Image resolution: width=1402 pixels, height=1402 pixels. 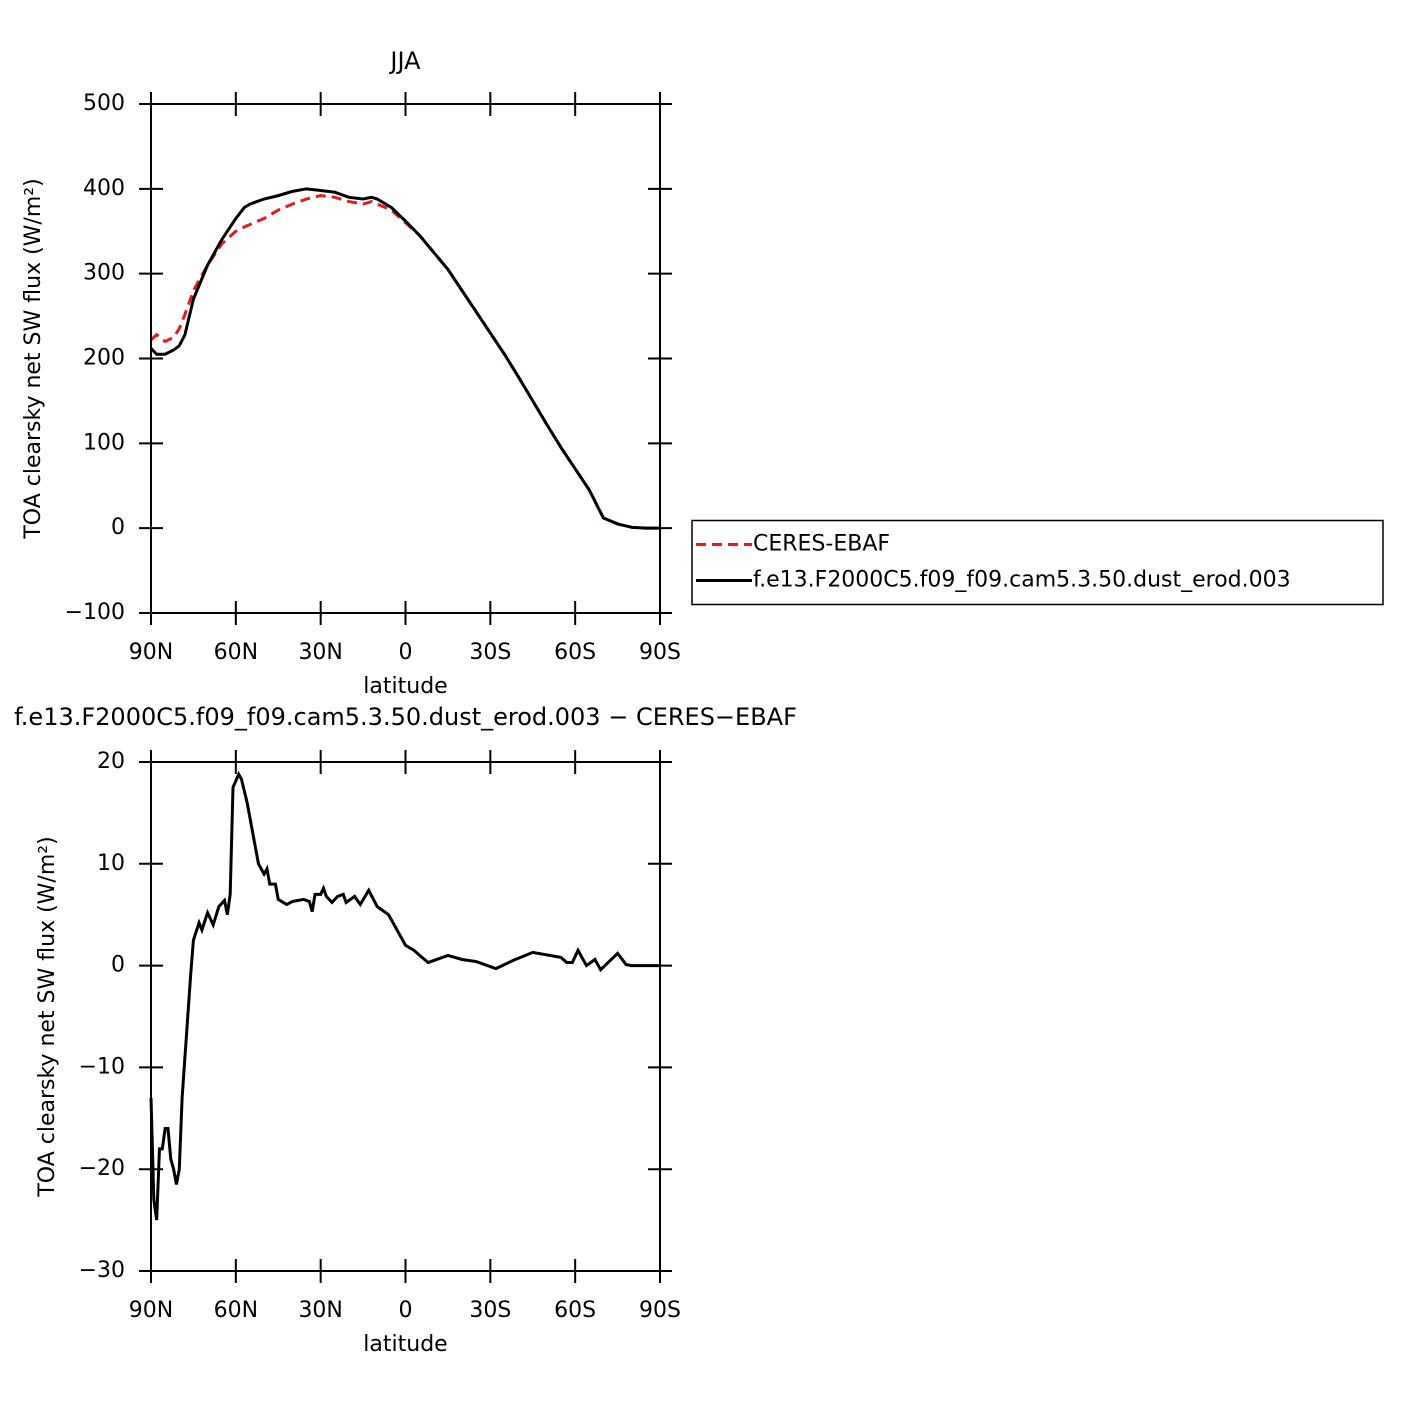 I want to click on legend-label: CERES-EBAF, so click(x=821, y=544).